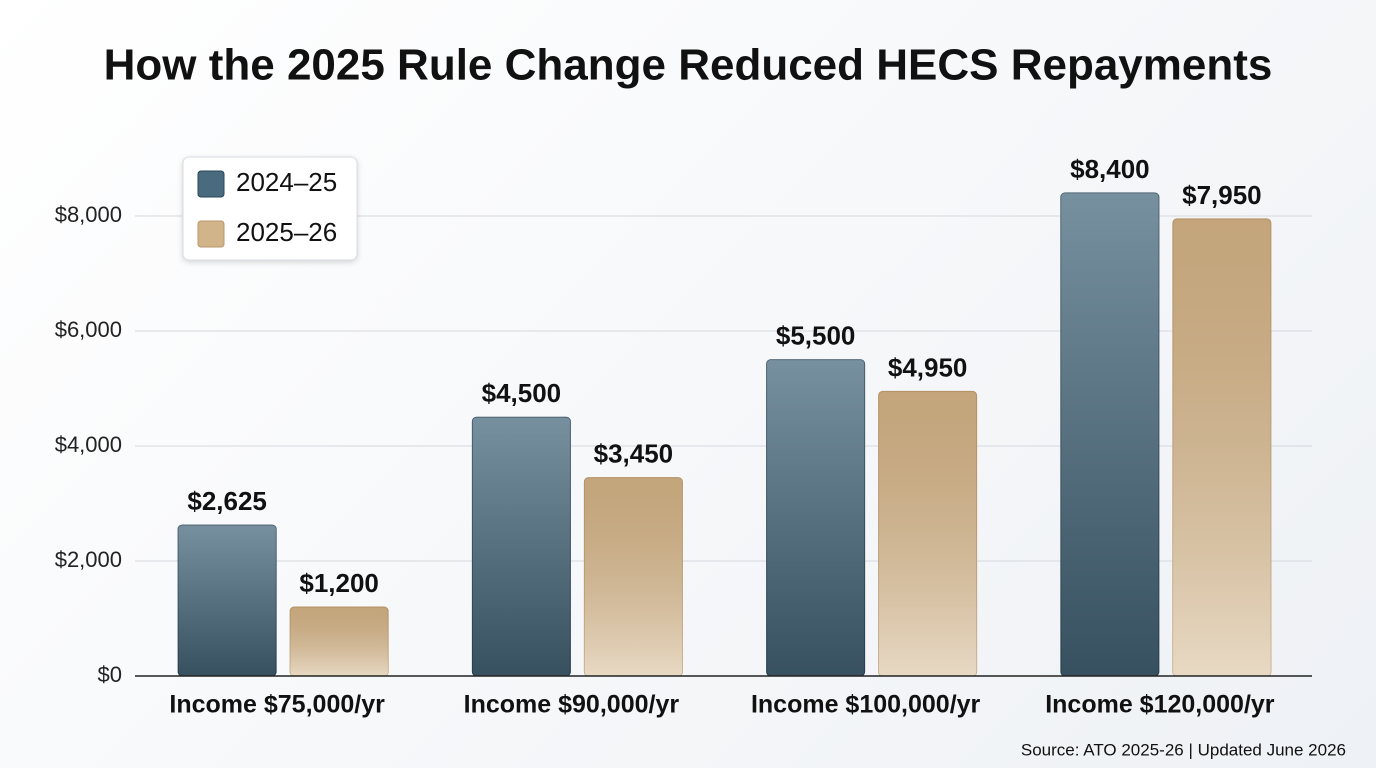 This screenshot has height=768, width=1376. Describe the element at coordinates (227, 501) in the screenshot. I see `value-label: $2,625` at that location.